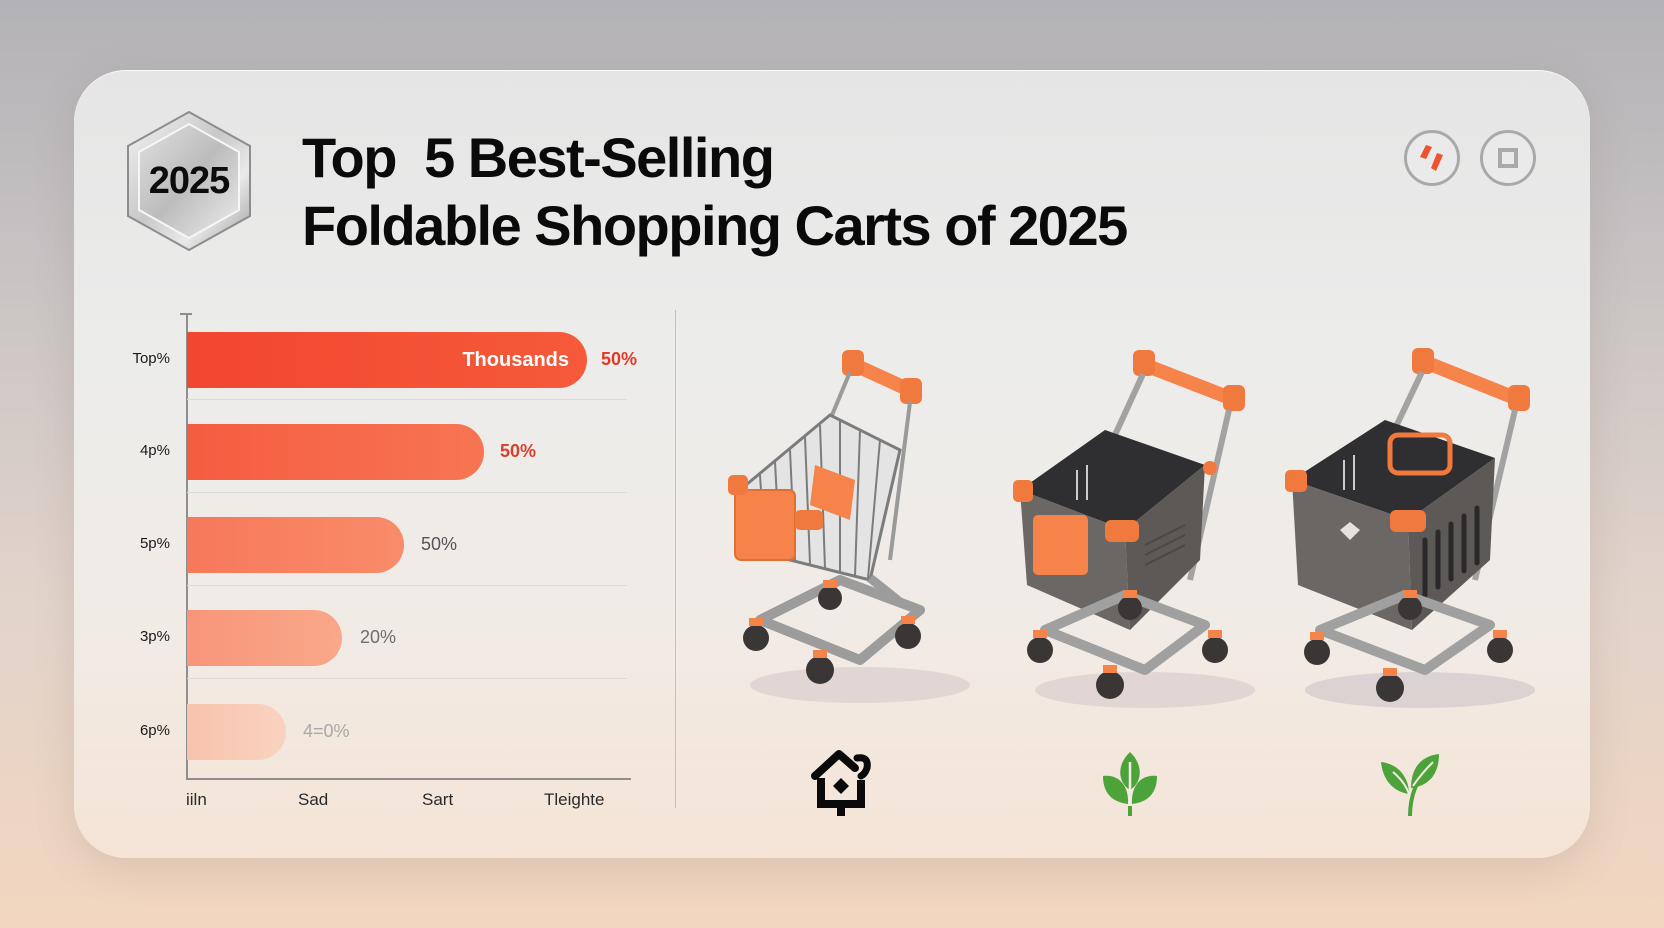  Describe the element at coordinates (154, 730) in the screenshot. I see `bar-category-label: 6p%` at that location.